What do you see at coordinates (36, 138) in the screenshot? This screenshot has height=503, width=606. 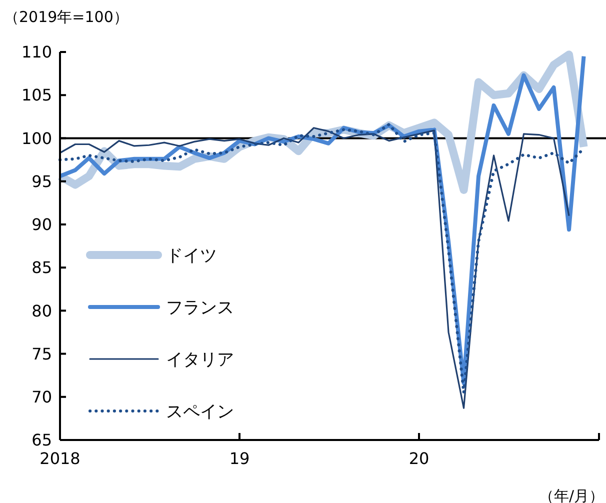 I see `y-tick-label: 100` at bounding box center [36, 138].